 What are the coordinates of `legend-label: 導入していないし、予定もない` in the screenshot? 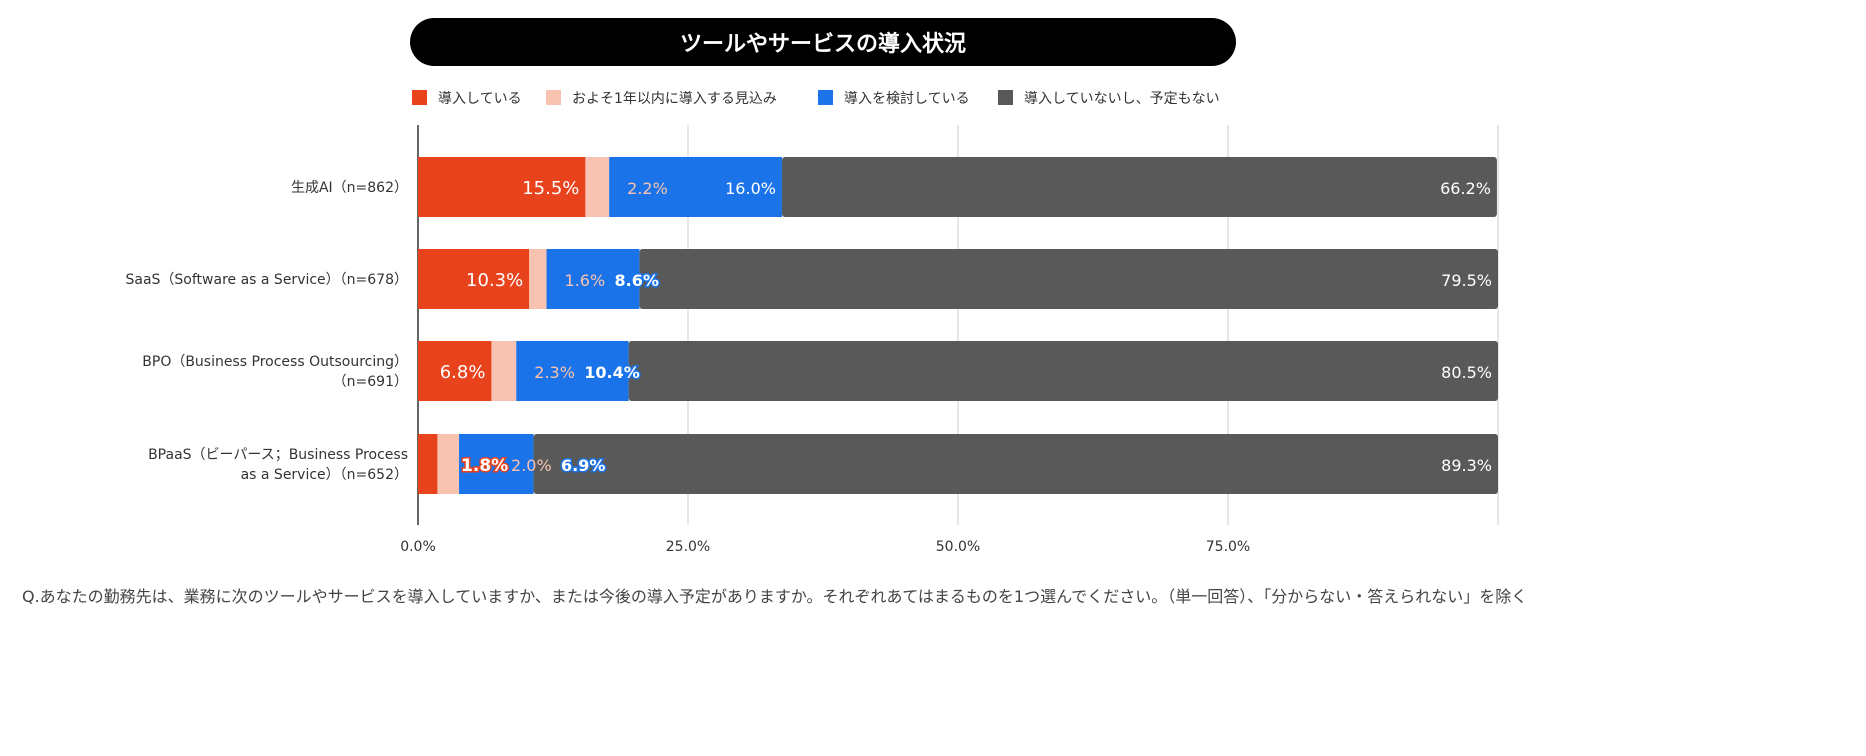 It's located at (1122, 99).